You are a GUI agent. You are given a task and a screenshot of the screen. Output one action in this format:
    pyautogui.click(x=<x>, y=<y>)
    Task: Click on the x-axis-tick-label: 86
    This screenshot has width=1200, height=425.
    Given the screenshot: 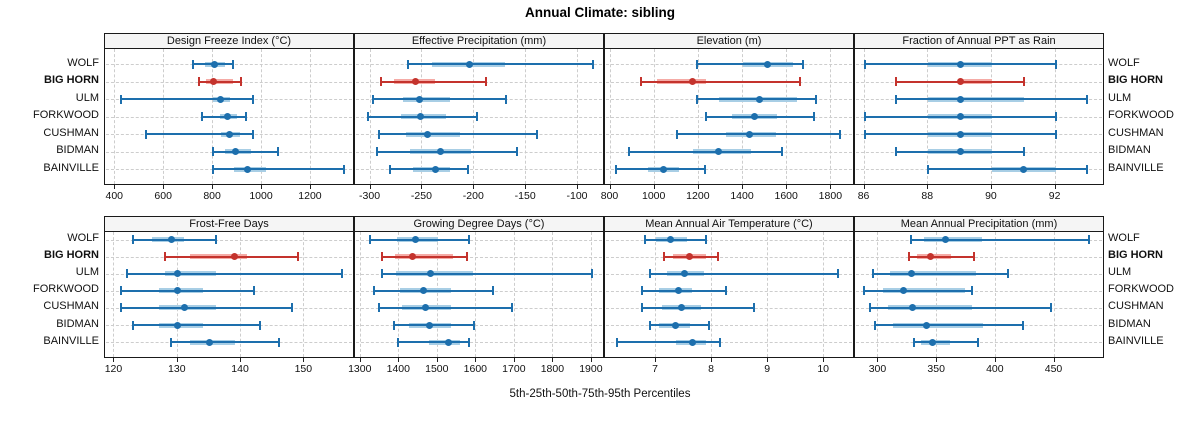 What is the action you would take?
    pyautogui.click(x=863, y=196)
    